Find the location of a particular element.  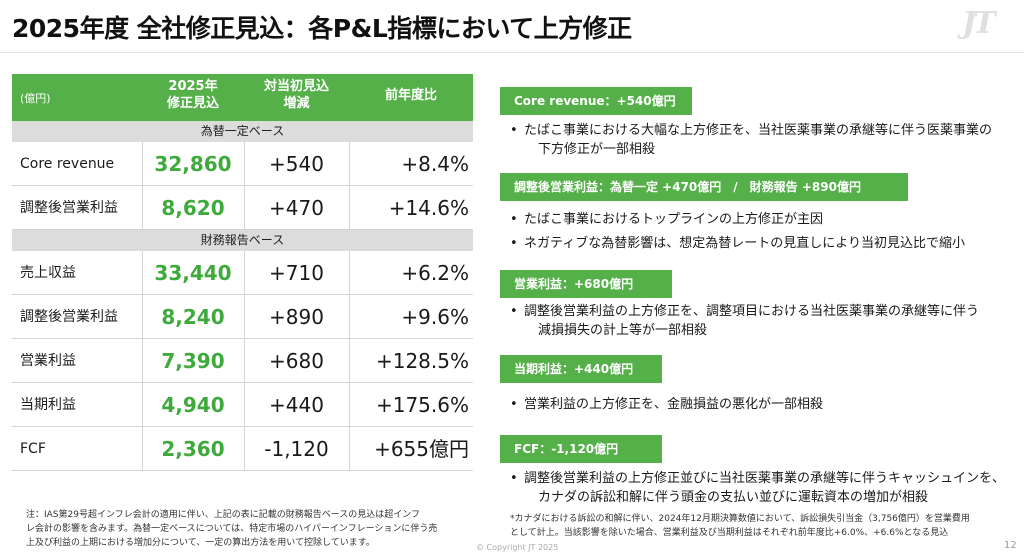

section-header-net-income: 当期利益：+440億円 is located at coordinates (581, 369).